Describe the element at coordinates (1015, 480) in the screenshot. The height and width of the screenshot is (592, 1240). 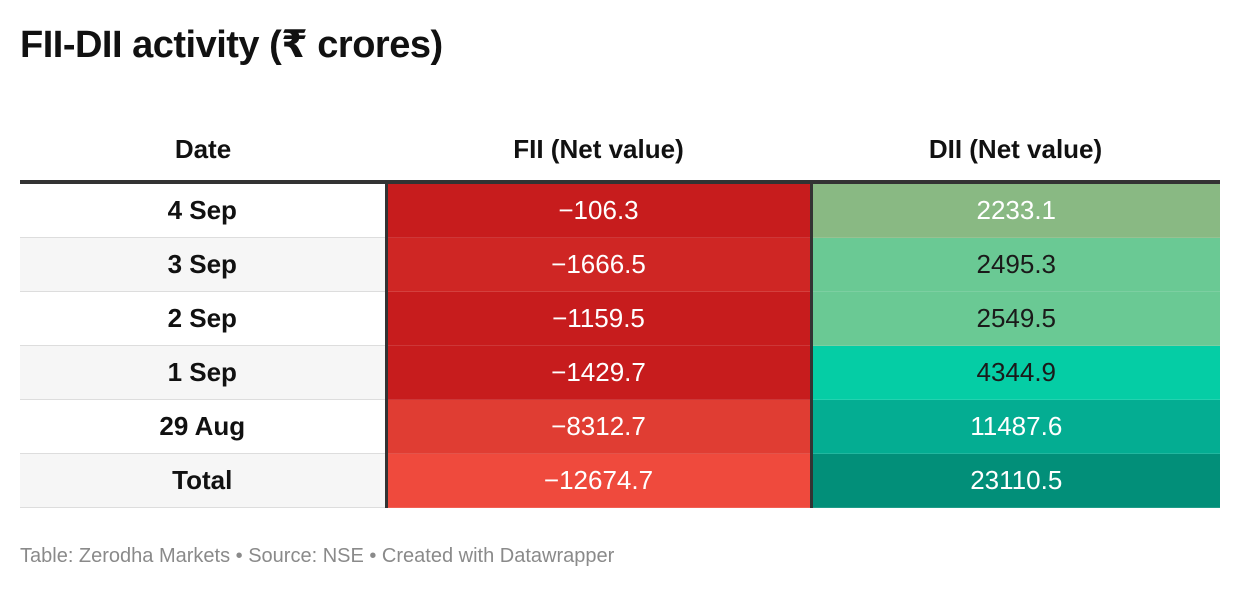
I see `cell-dii-value: 23110.5` at that location.